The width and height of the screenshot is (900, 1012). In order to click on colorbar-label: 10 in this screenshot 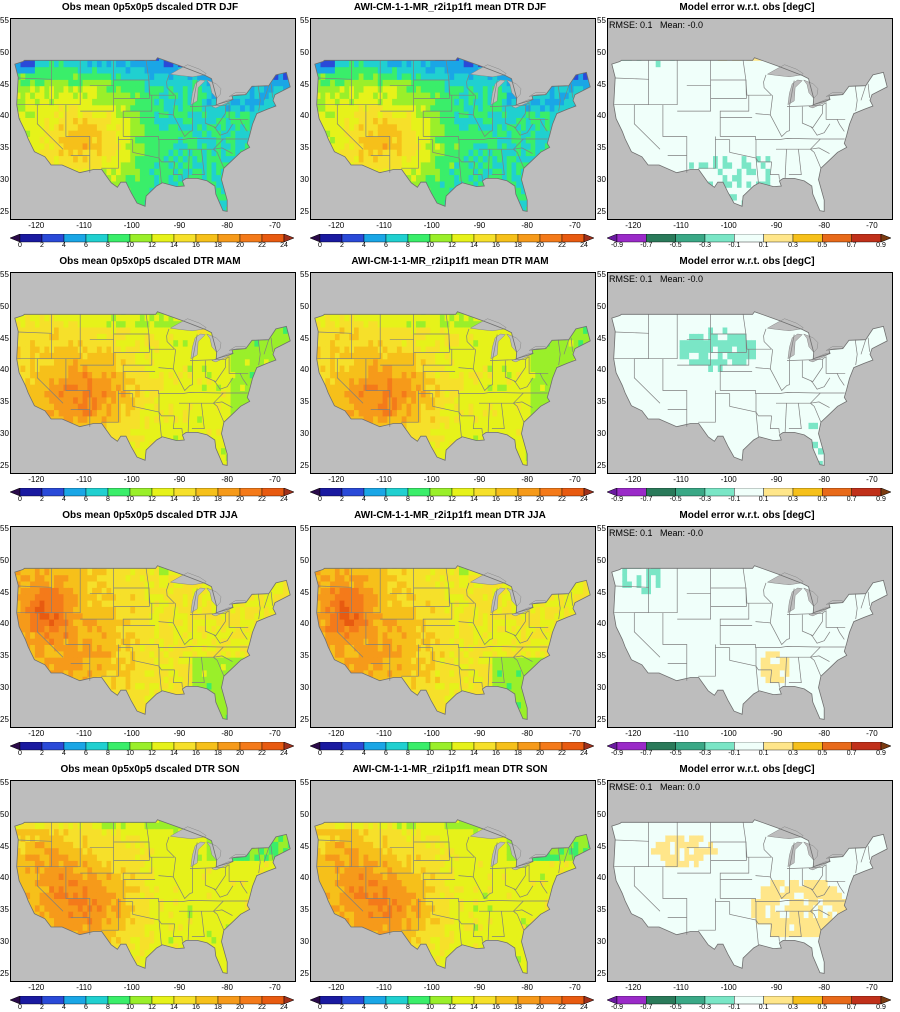, I will do `click(430, 245)`.